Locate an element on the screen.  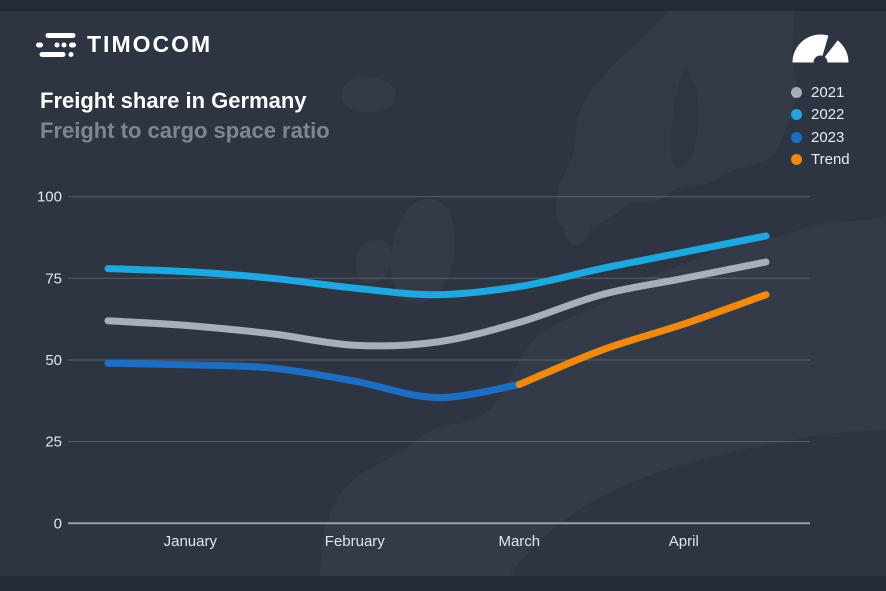
chart-legend: 2021 2022 2023 Trend is located at coordinates (820, 126).